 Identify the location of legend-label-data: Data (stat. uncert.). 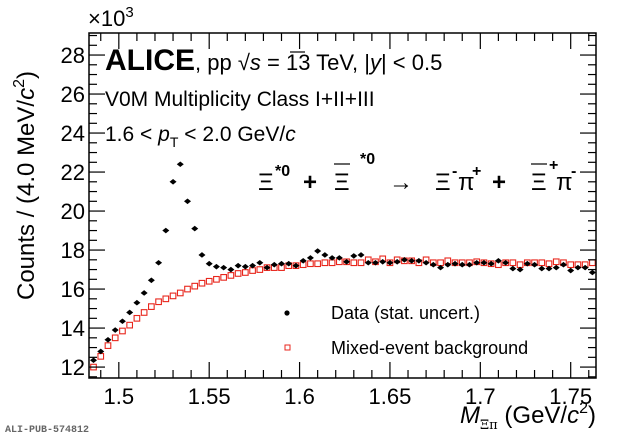
(405, 313).